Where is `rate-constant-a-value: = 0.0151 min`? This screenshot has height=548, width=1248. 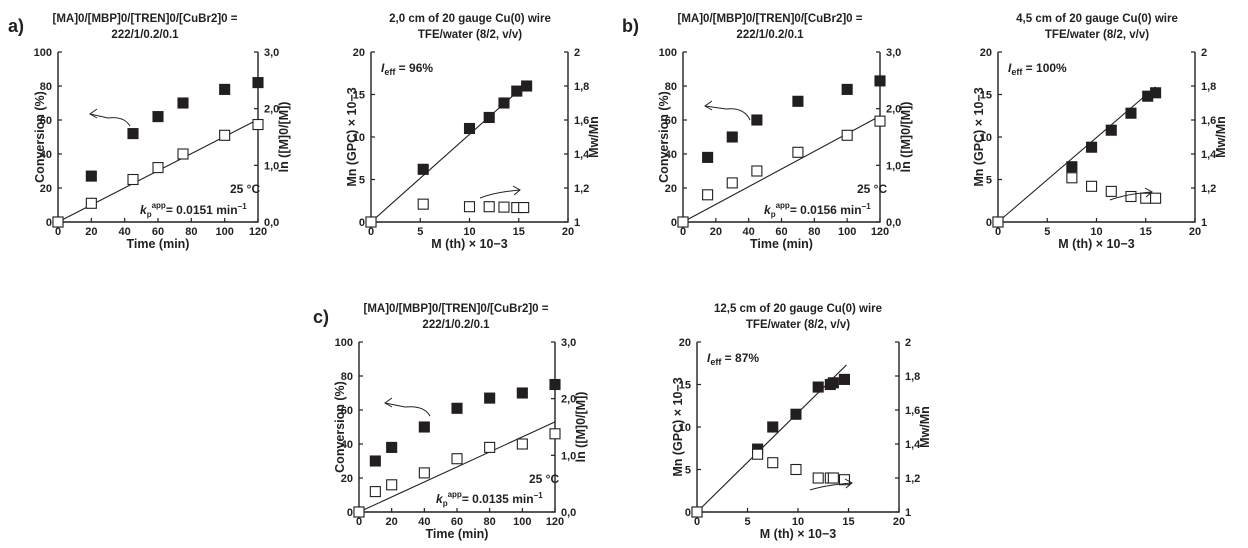 rate-constant-a-value: = 0.0151 min is located at coordinates (202, 210).